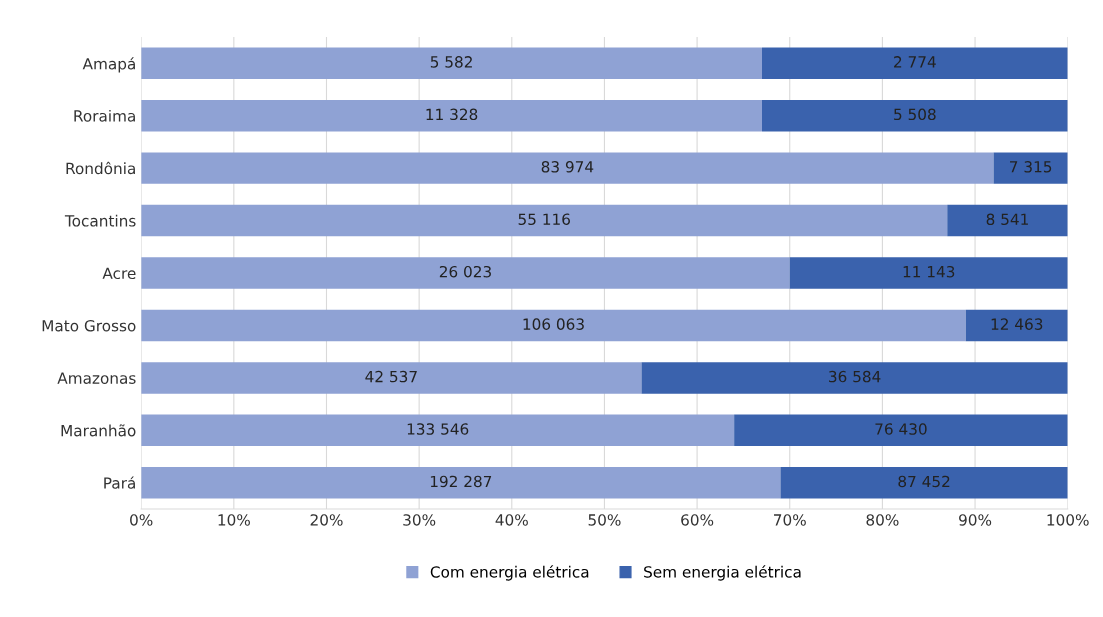 Image resolution: width=1103 pixels, height=617 pixels. What do you see at coordinates (790, 520) in the screenshot?
I see `x-tick-label: 70%` at bounding box center [790, 520].